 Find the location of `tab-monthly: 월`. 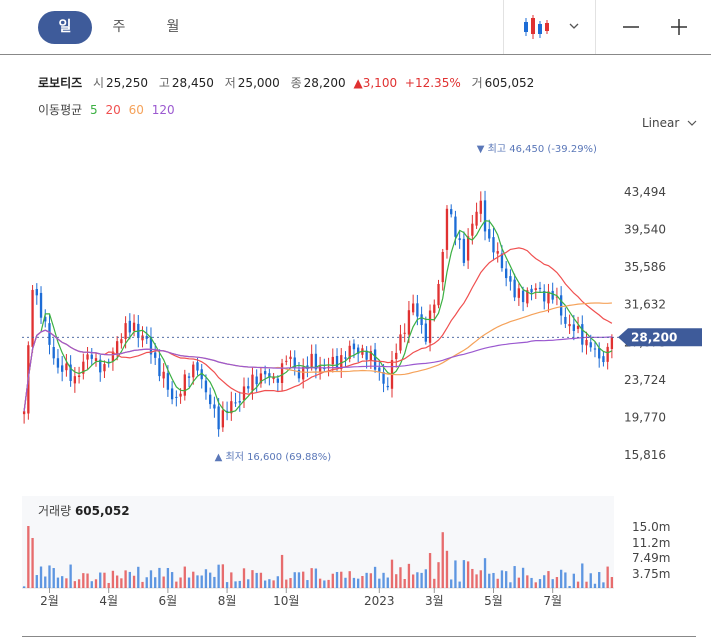

tab-monthly: 월 is located at coordinates (173, 27).